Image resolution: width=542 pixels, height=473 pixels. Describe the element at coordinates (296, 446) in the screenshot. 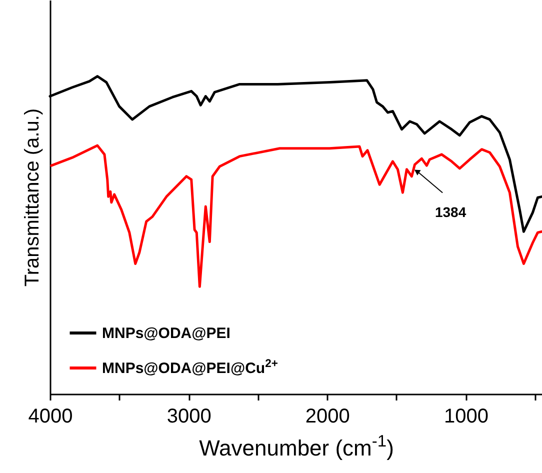

I see `x-axis-title: Wavenumber (cm$^{-1}$)` at that location.